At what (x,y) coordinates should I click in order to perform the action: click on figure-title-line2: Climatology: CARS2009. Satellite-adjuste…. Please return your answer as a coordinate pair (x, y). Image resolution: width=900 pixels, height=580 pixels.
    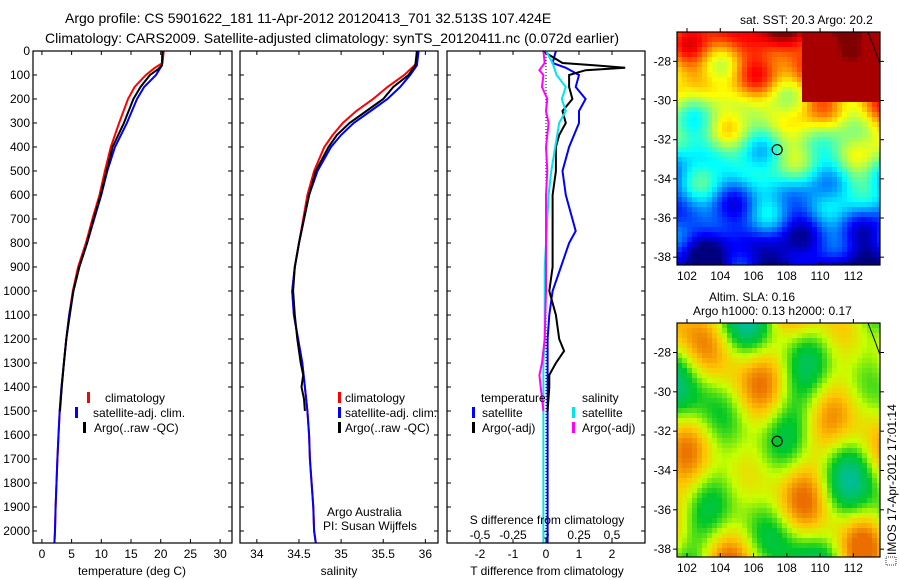
    Looking at the image, I should click on (332, 38).